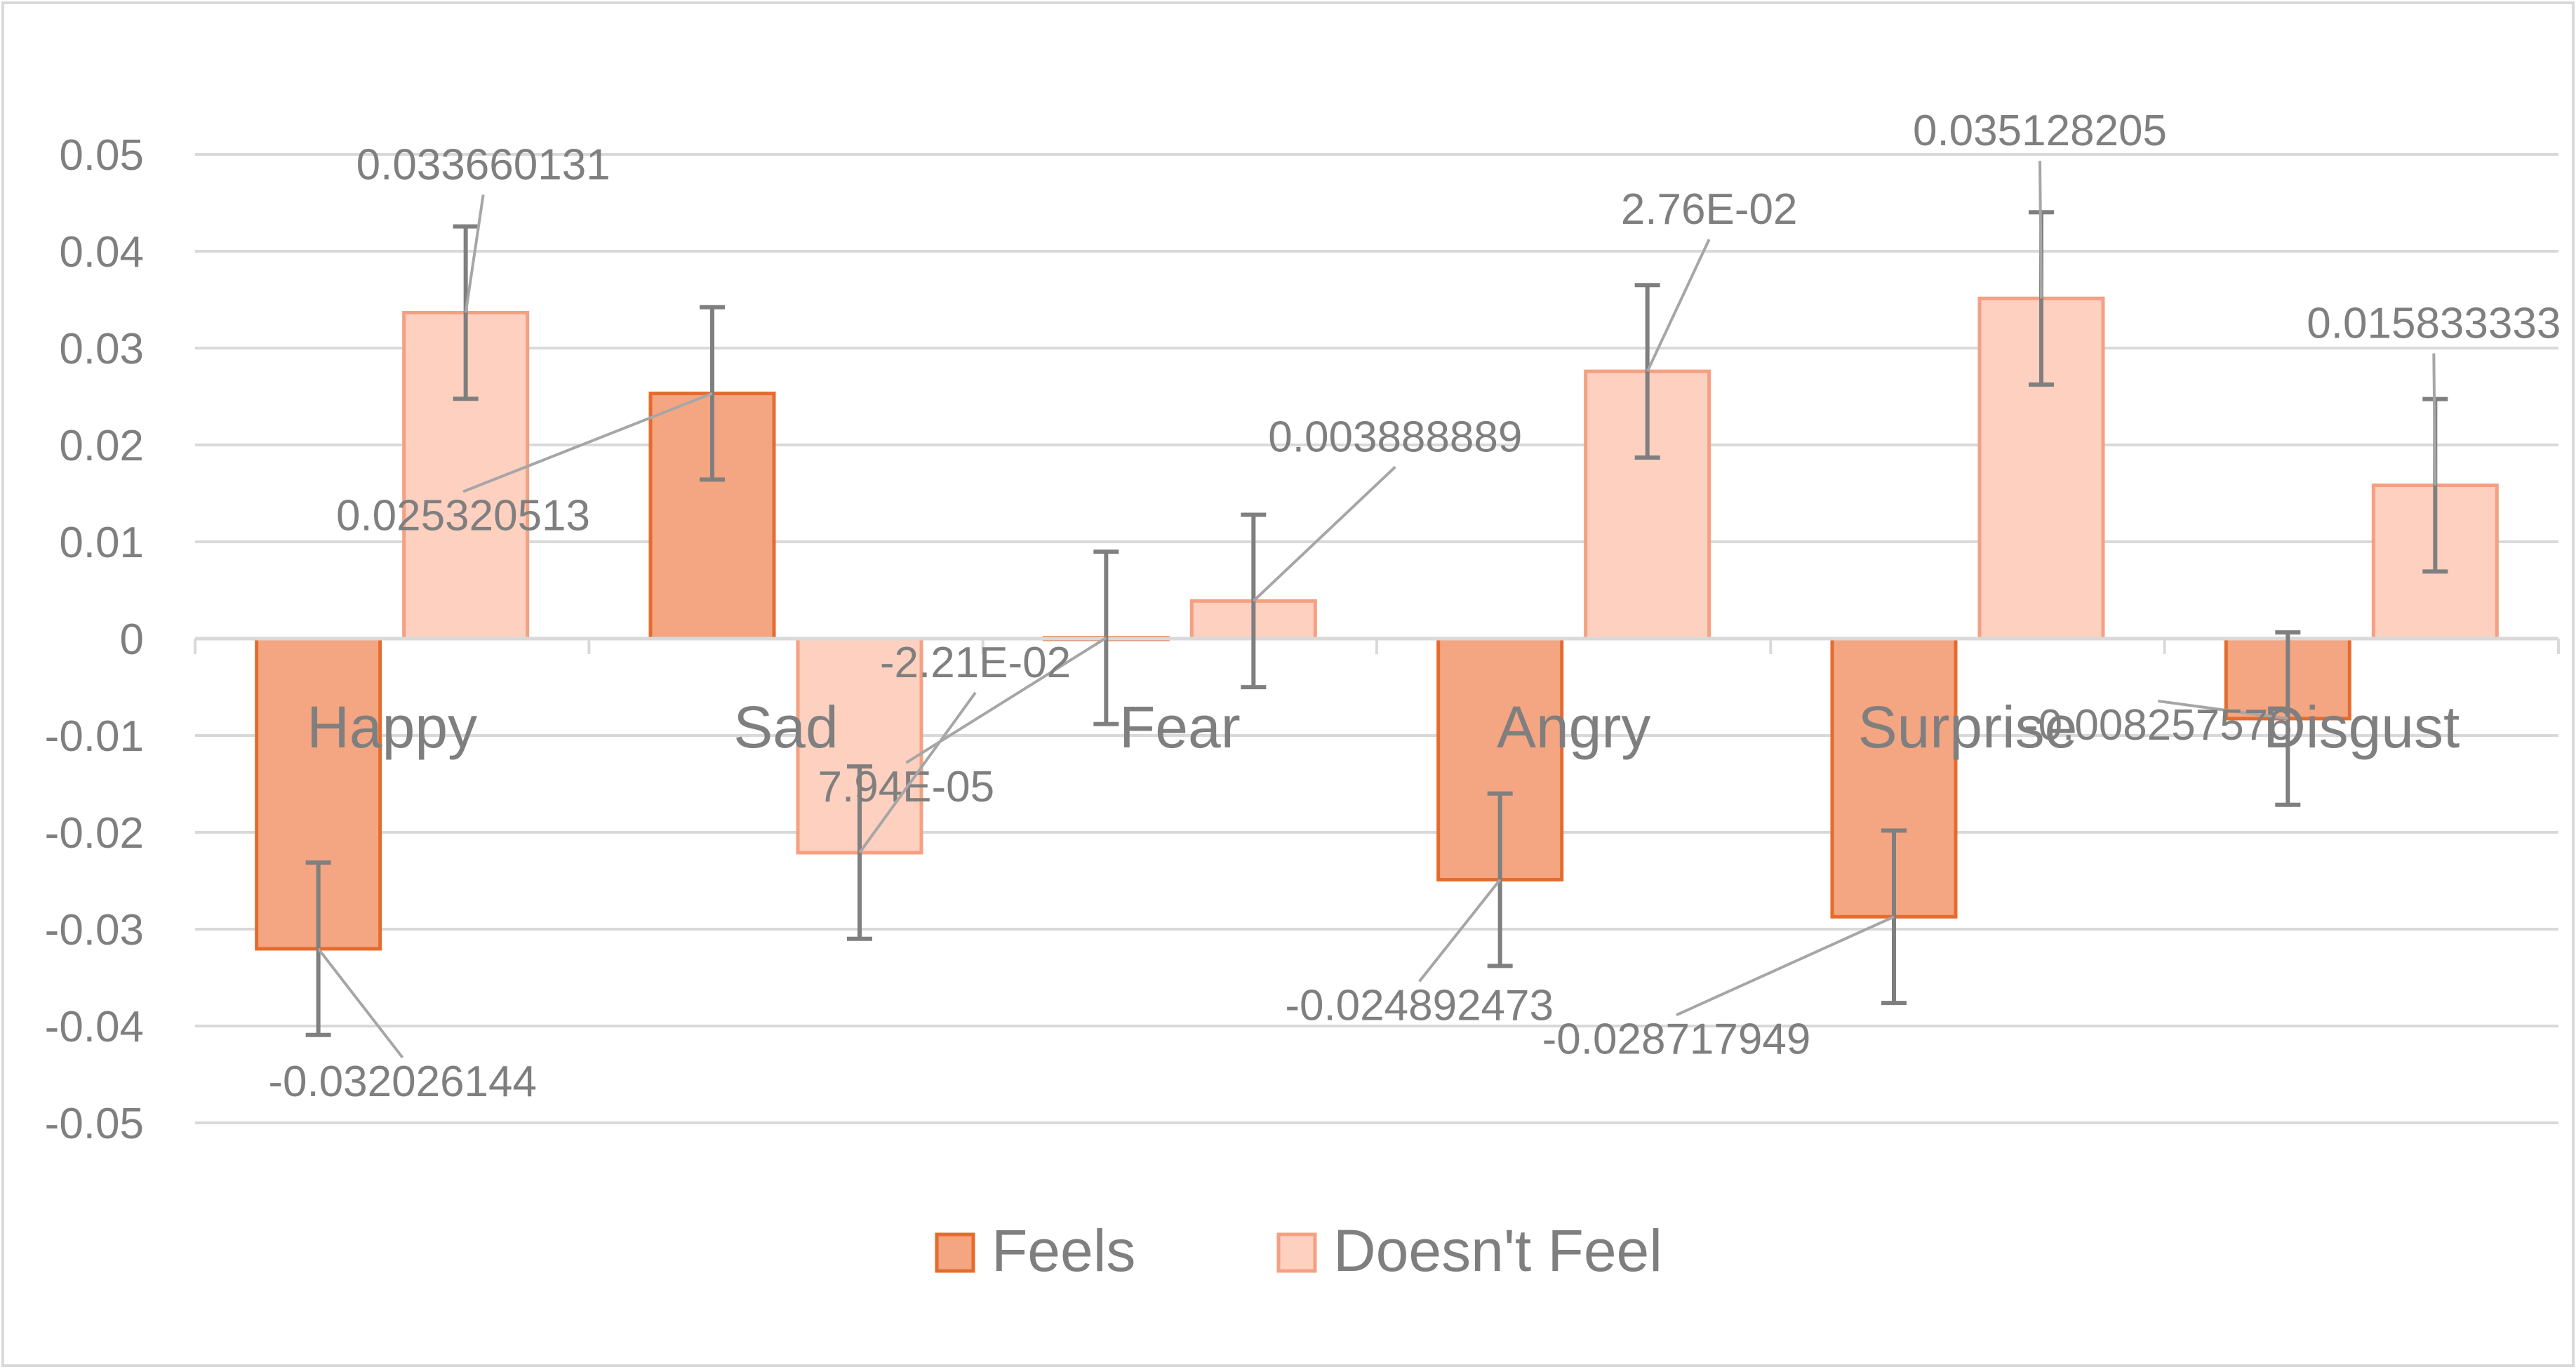 The width and height of the screenshot is (2576, 1372). I want to click on category-label: Sad, so click(785, 727).